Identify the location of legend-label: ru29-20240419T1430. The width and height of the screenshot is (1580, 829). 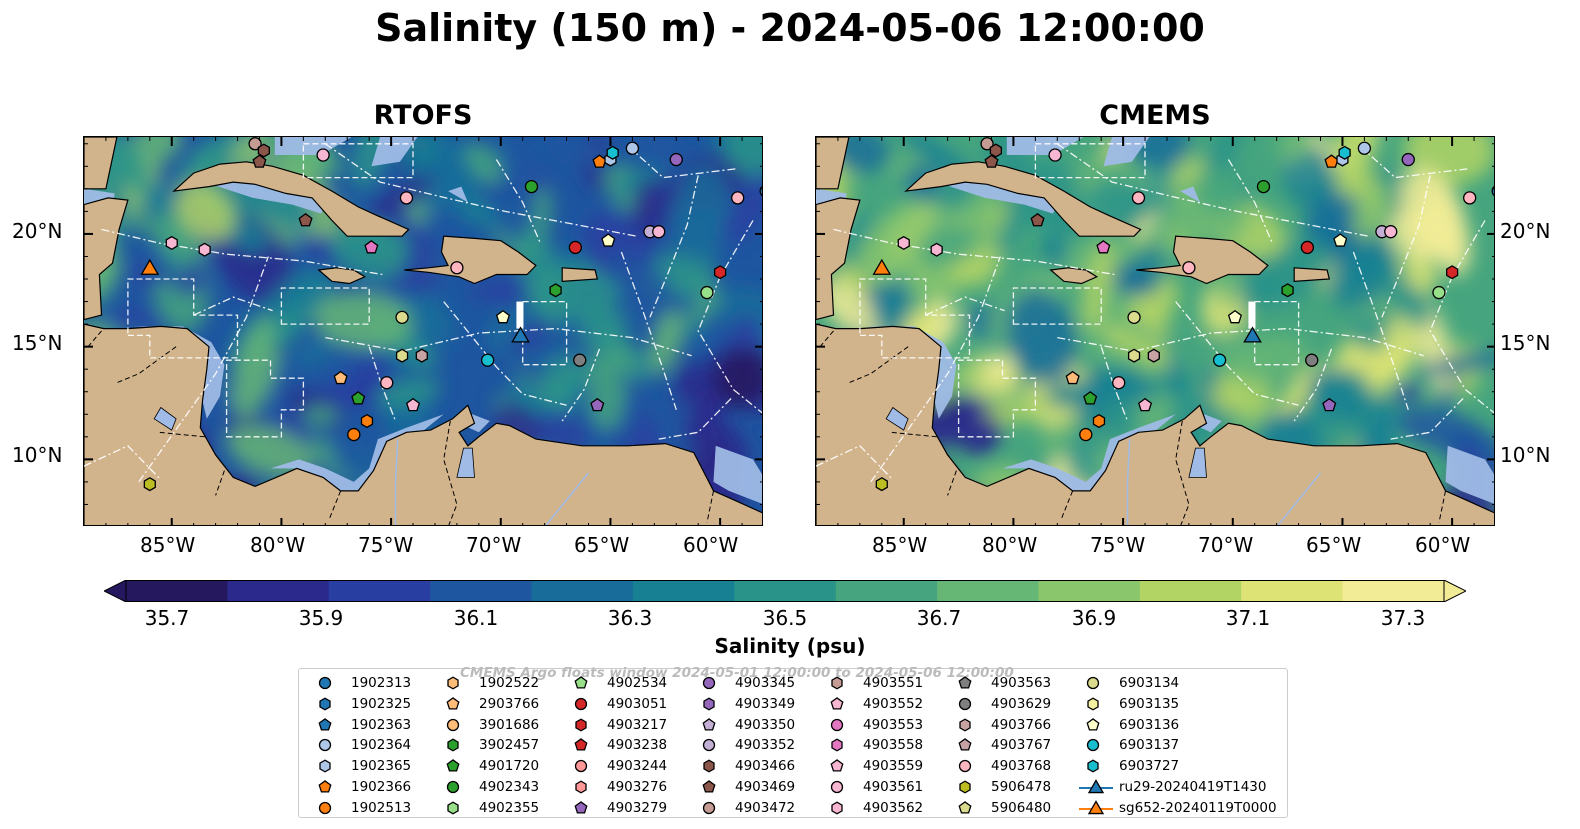
(1193, 787).